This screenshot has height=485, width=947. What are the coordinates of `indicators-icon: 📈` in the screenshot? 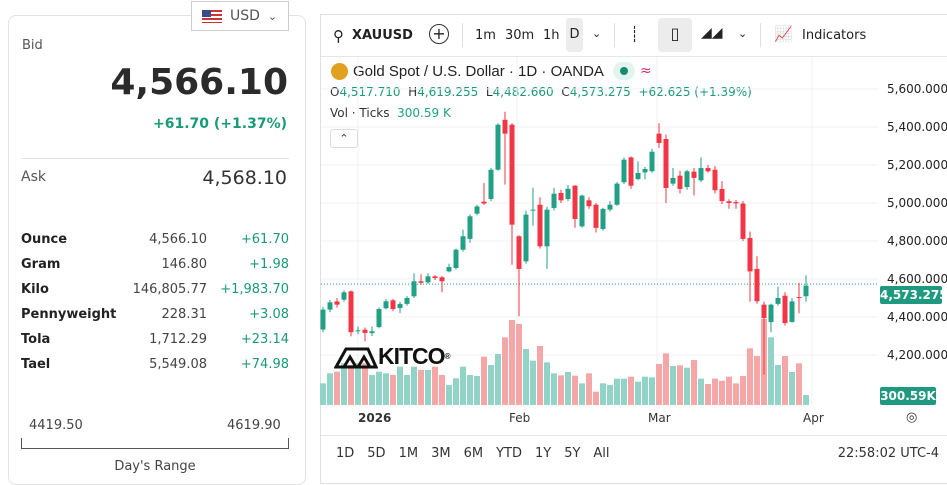 It's located at (783, 34).